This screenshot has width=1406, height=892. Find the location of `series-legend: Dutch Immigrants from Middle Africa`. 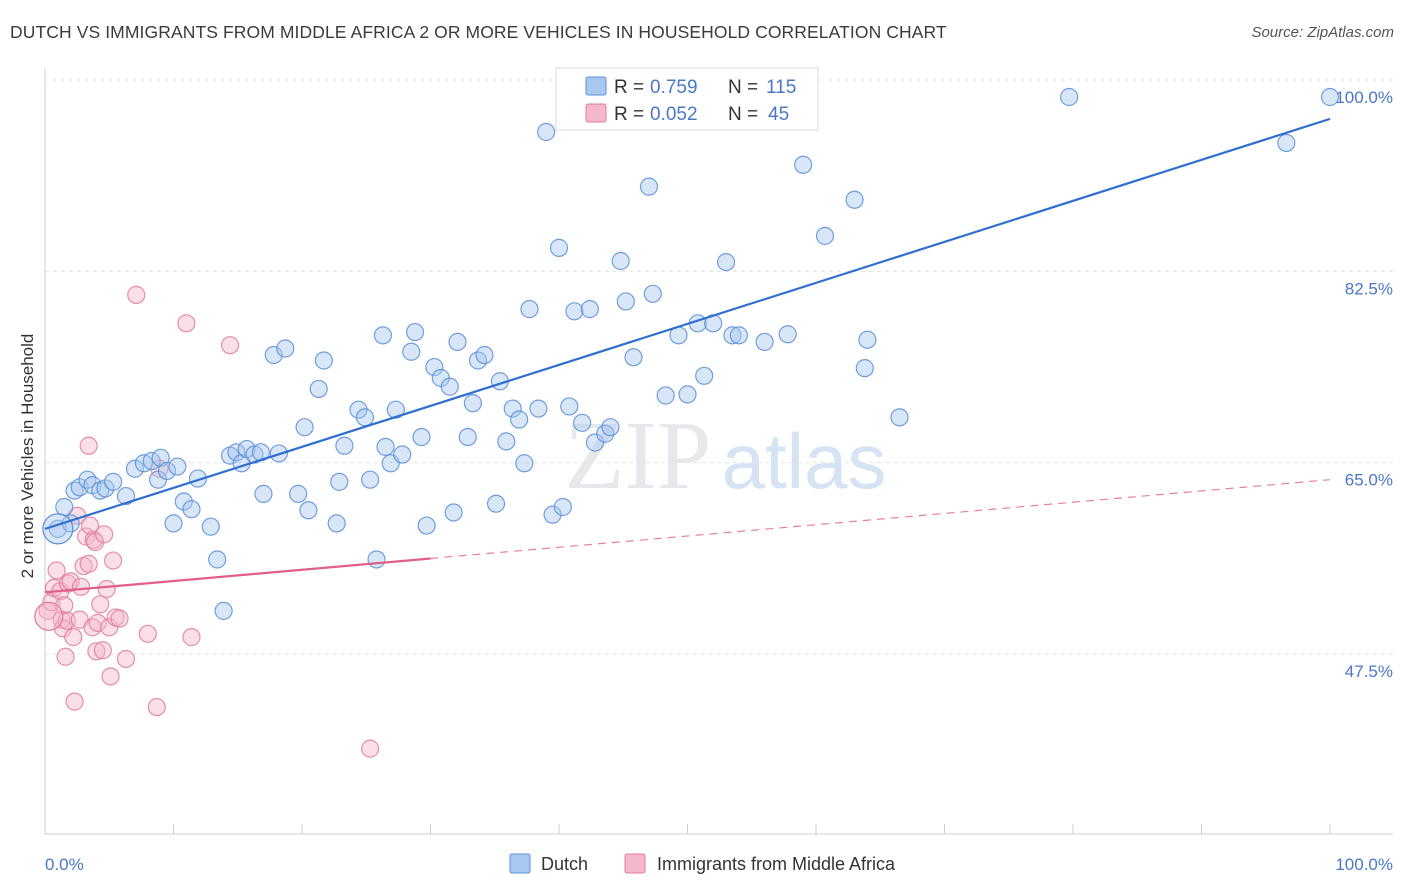

series-legend: Dutch Immigrants from Middle Africa is located at coordinates (702, 863).